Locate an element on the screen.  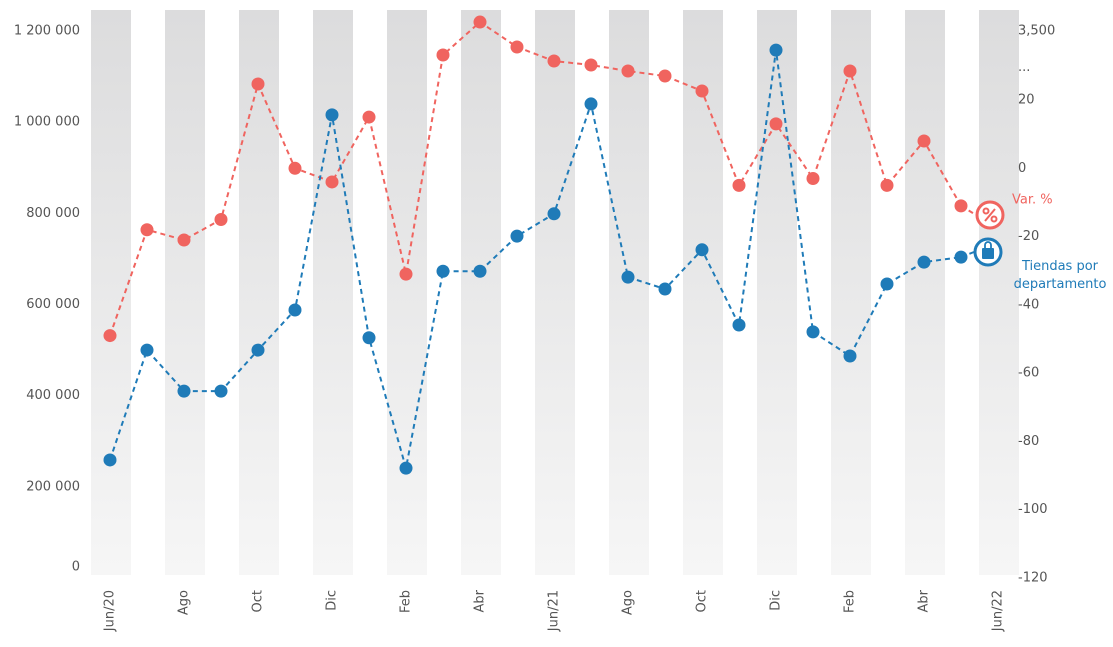
y2-tick-label: -100 is located at coordinates (1033, 509).